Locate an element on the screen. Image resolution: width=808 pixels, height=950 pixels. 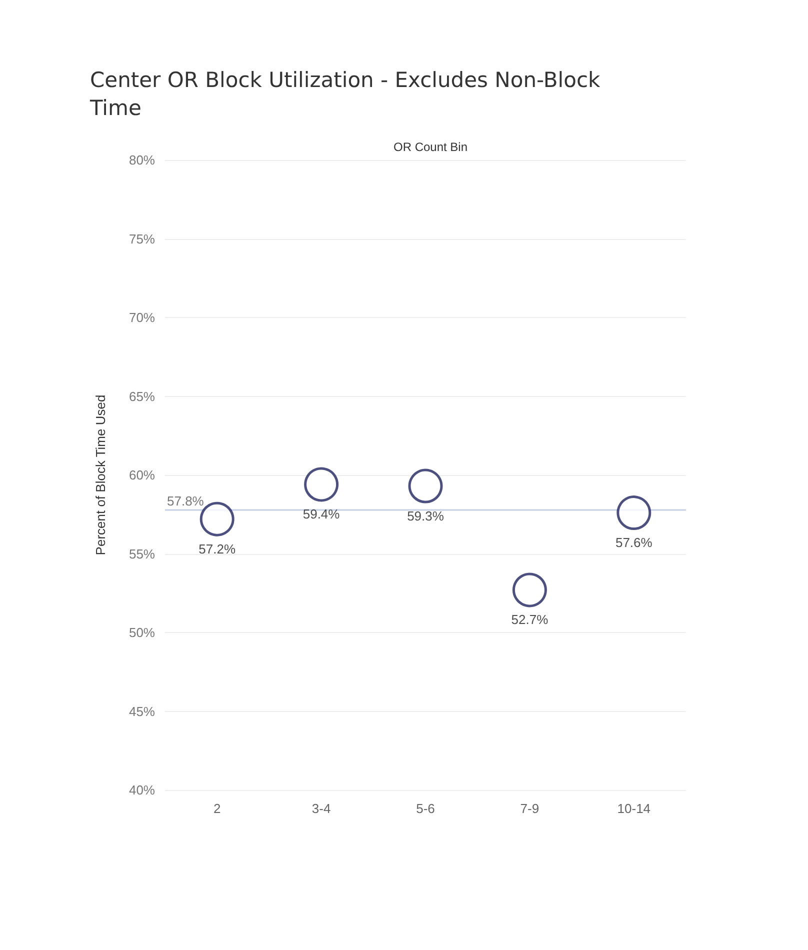
y-tick-label: 65% is located at coordinates (142, 396).